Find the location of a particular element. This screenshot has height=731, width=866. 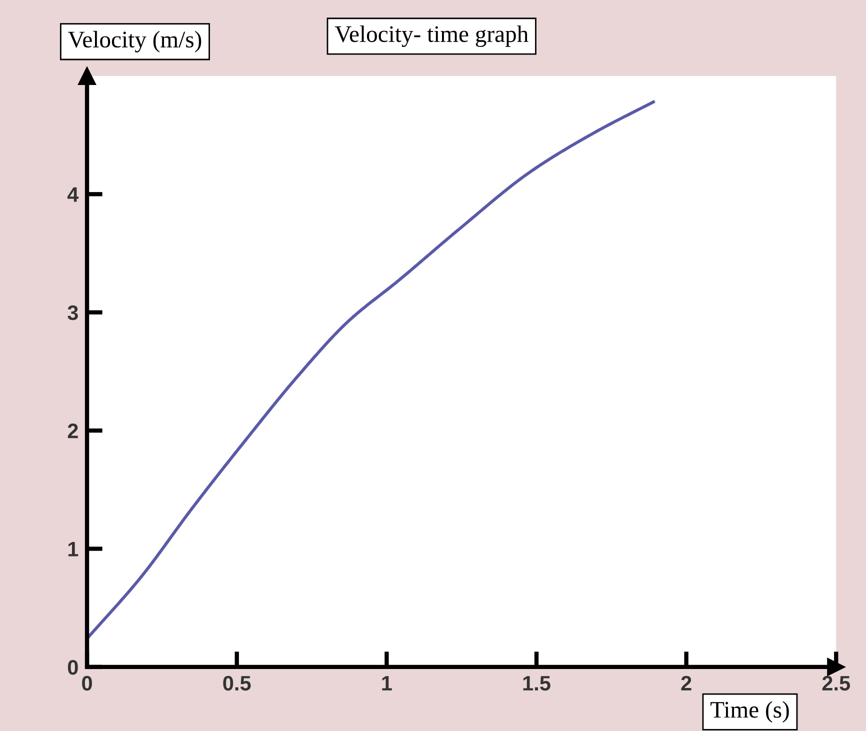

x-axis-title: Time (s) is located at coordinates (749, 712).